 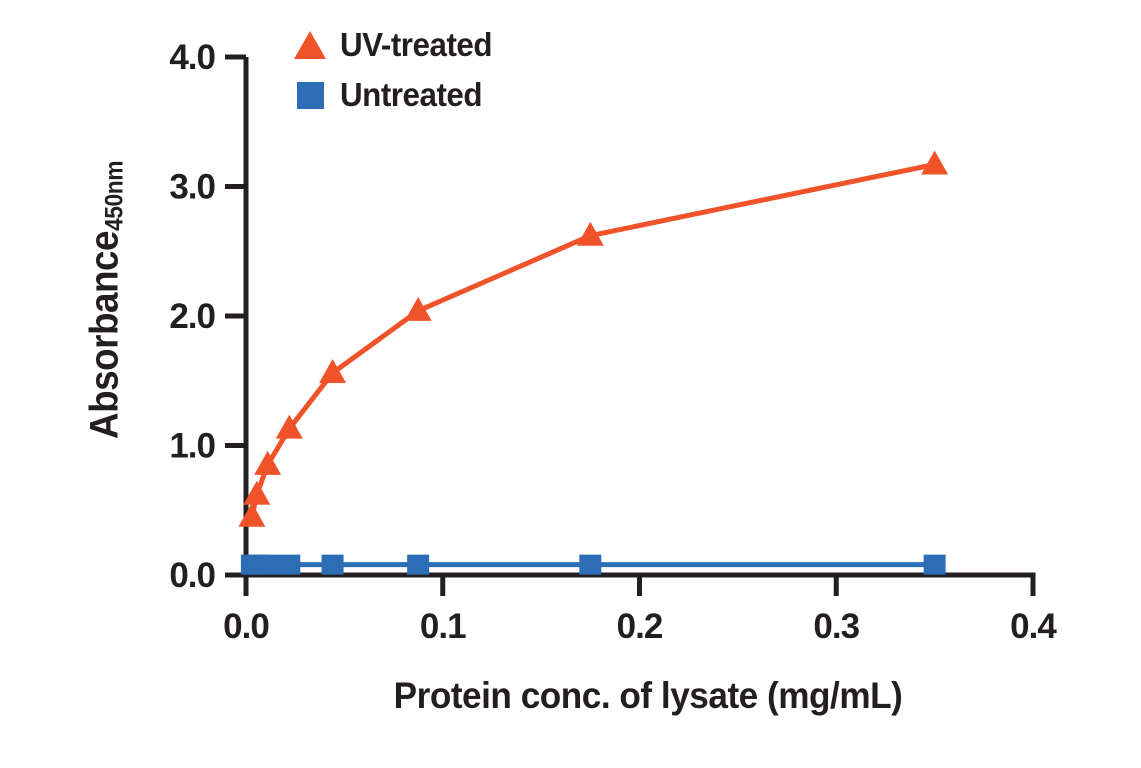 I want to click on y-tick-label: 0.0, so click(x=192, y=575).